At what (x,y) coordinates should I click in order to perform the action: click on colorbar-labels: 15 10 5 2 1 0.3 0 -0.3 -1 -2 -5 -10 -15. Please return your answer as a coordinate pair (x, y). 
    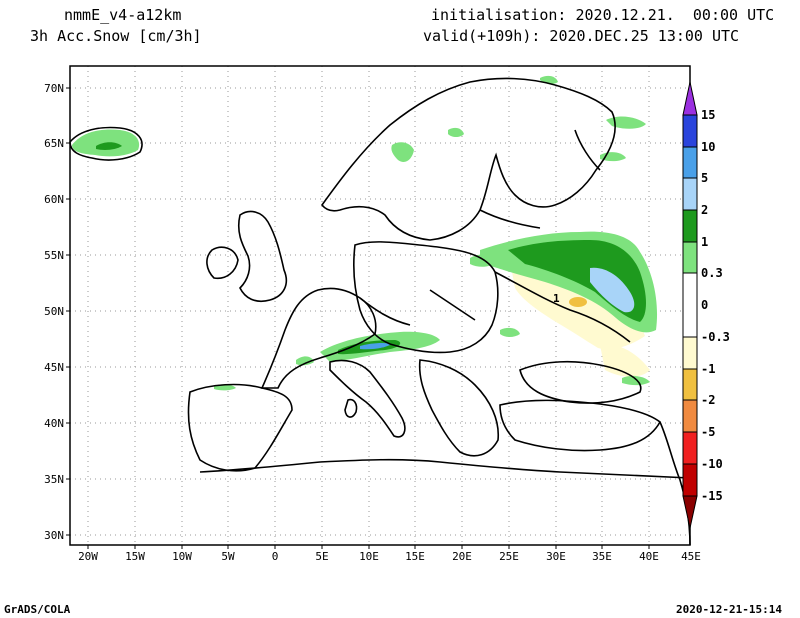
    Looking at the image, I should click on (715, 305).